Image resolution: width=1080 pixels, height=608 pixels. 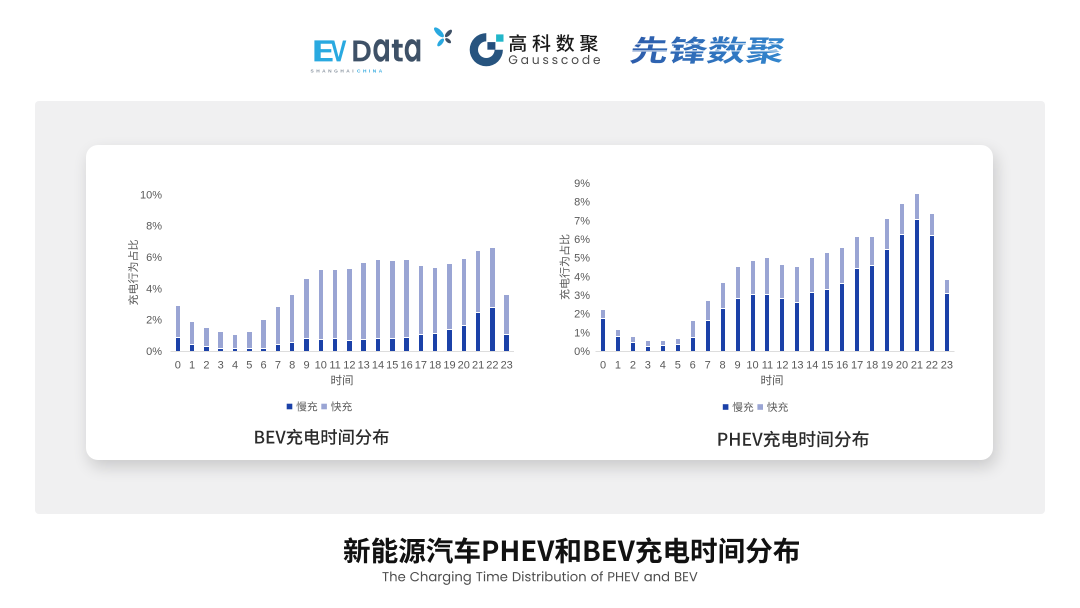 I want to click on svg-text: CHINA, so click(x=371, y=72).